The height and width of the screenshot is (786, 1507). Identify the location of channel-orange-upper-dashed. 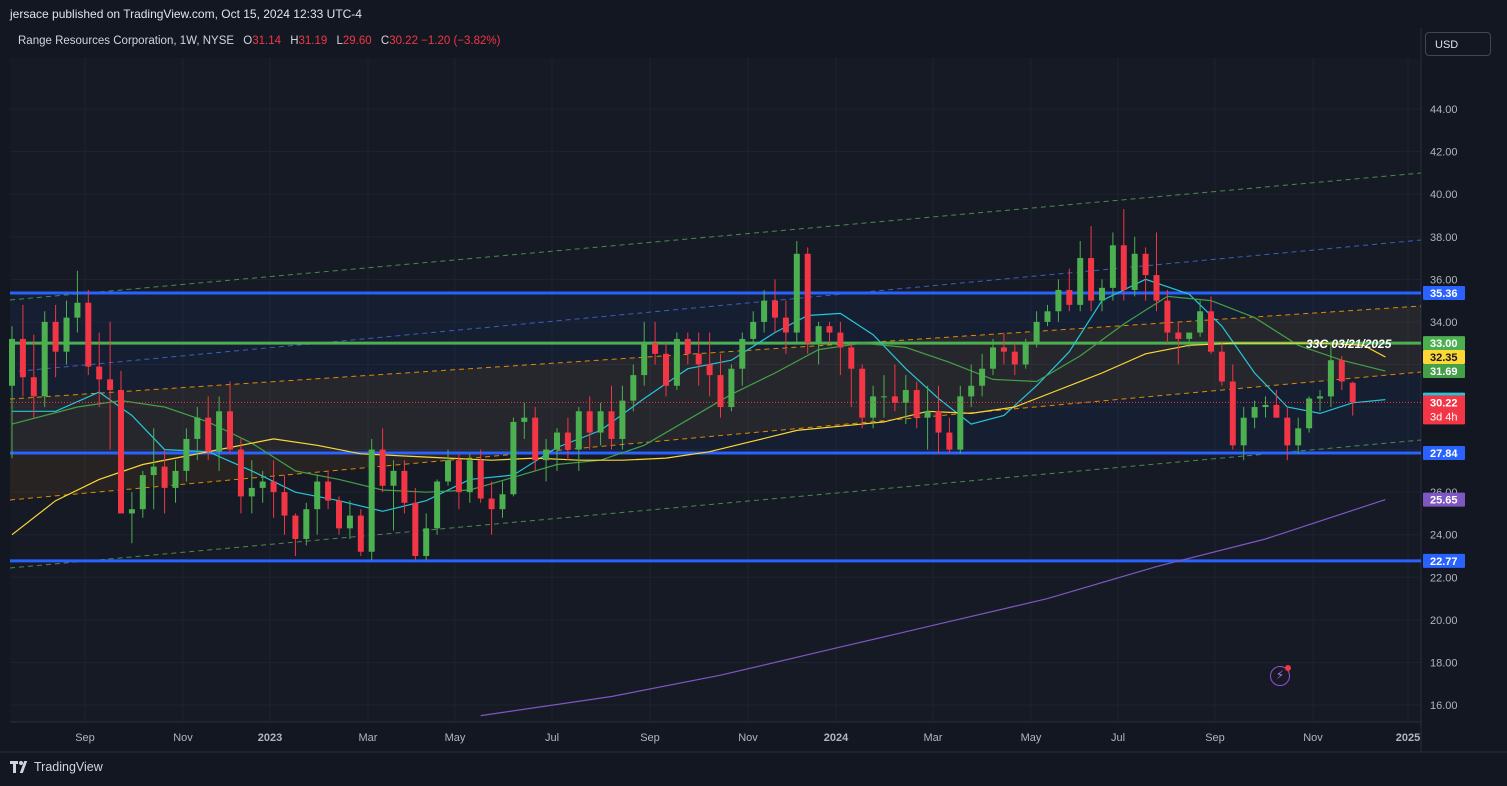
(715, 352).